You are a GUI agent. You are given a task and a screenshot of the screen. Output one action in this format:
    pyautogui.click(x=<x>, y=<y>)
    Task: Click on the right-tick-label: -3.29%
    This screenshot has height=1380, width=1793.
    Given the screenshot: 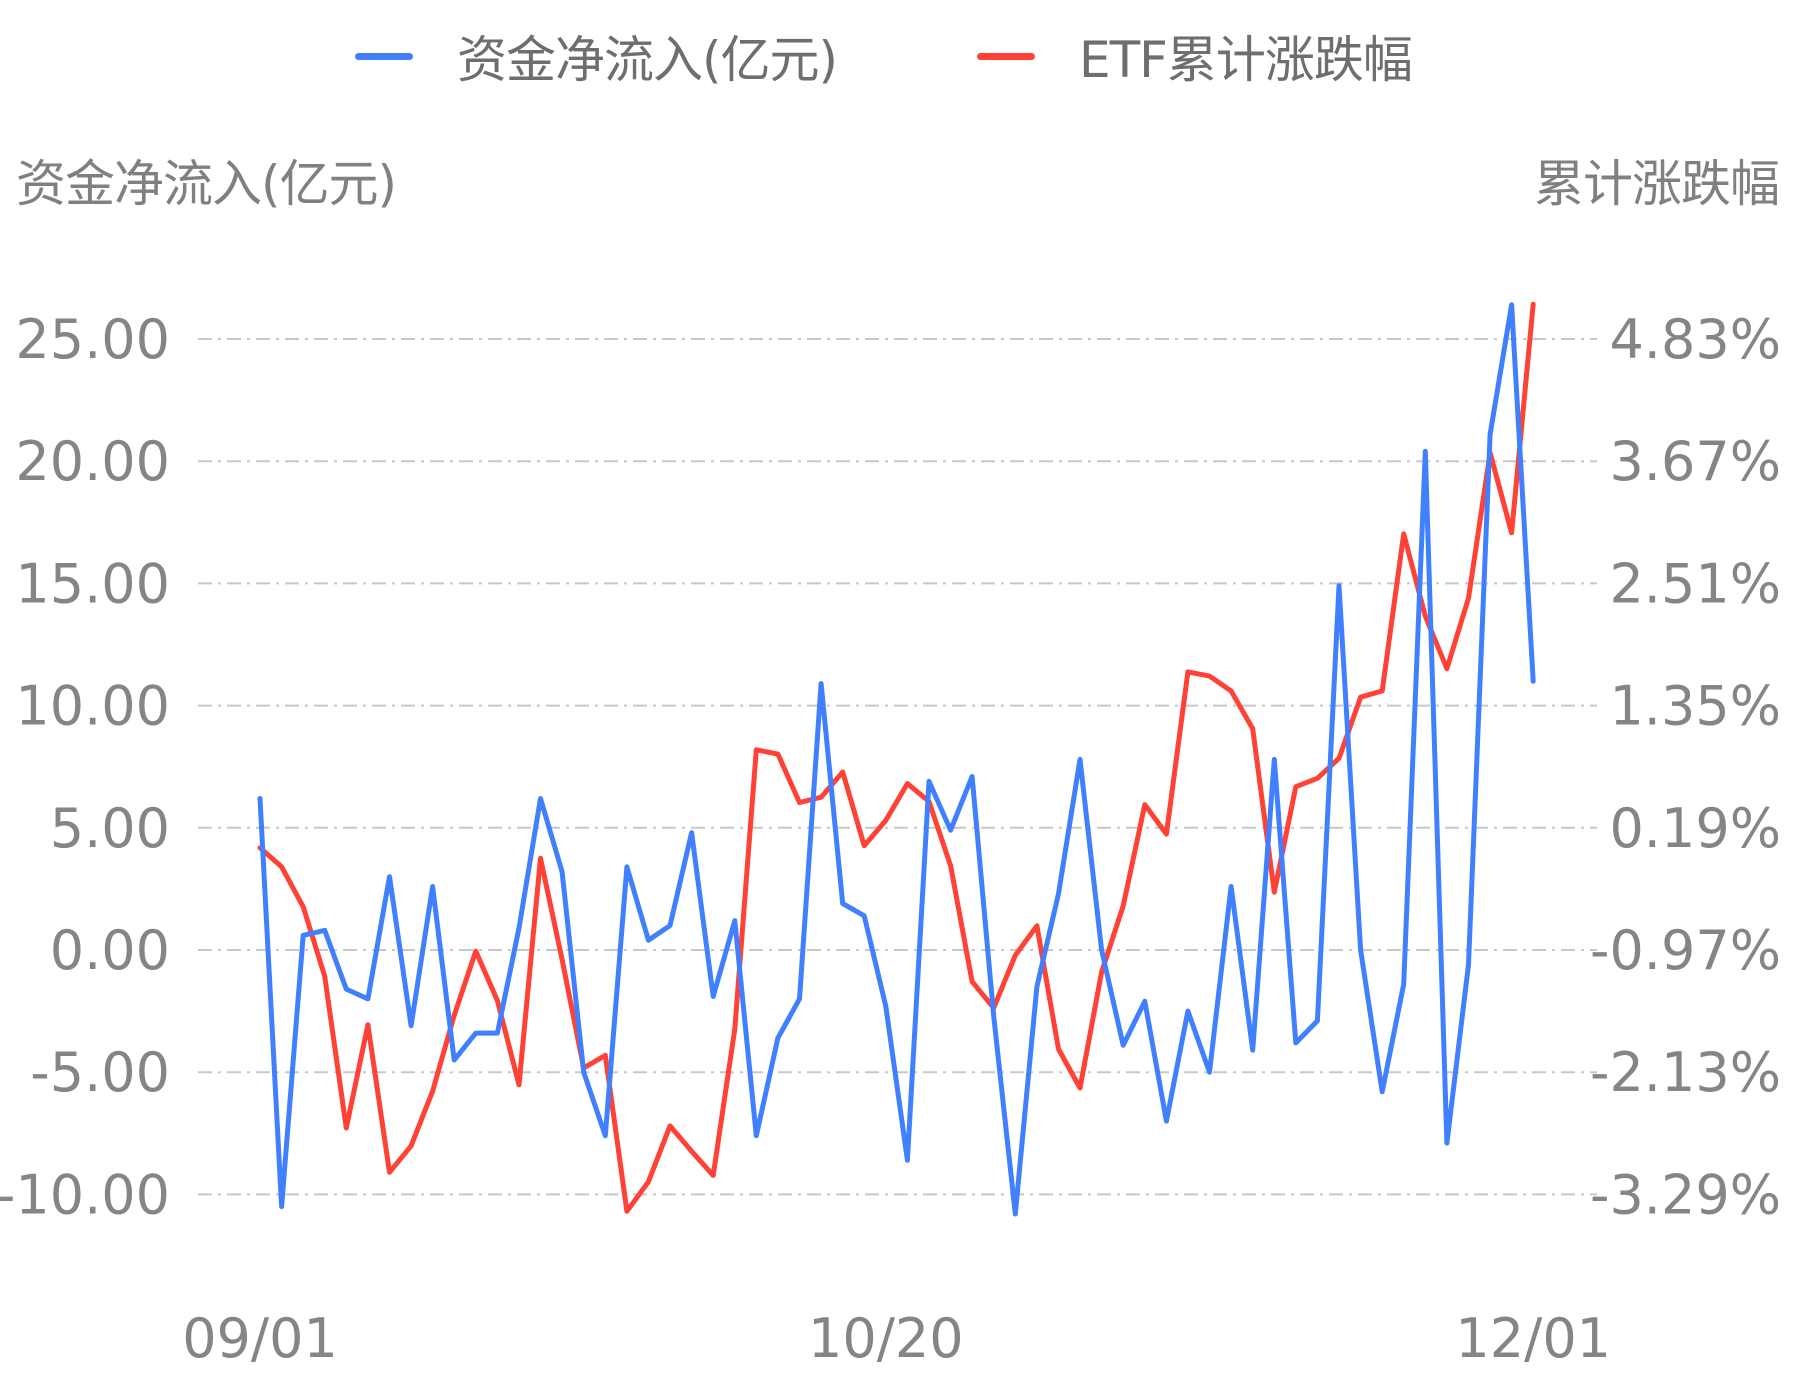 What is the action you would take?
    pyautogui.click(x=1685, y=1194)
    